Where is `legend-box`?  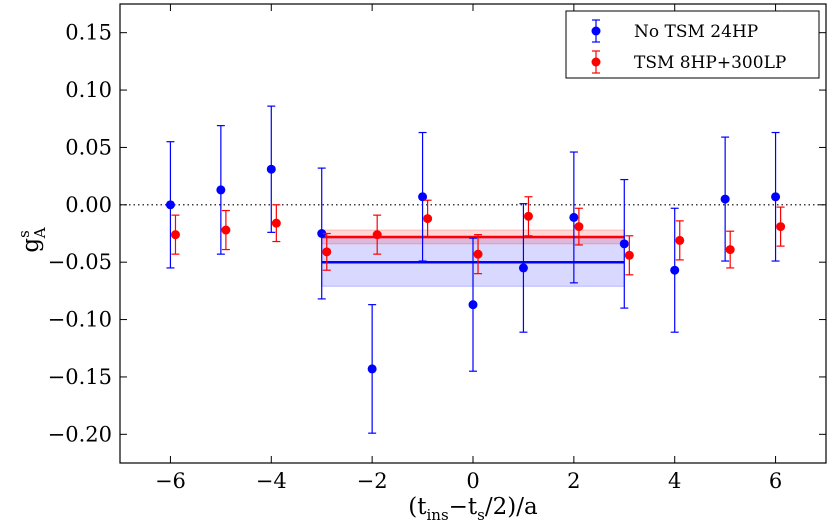 legend-box is located at coordinates (692, 44).